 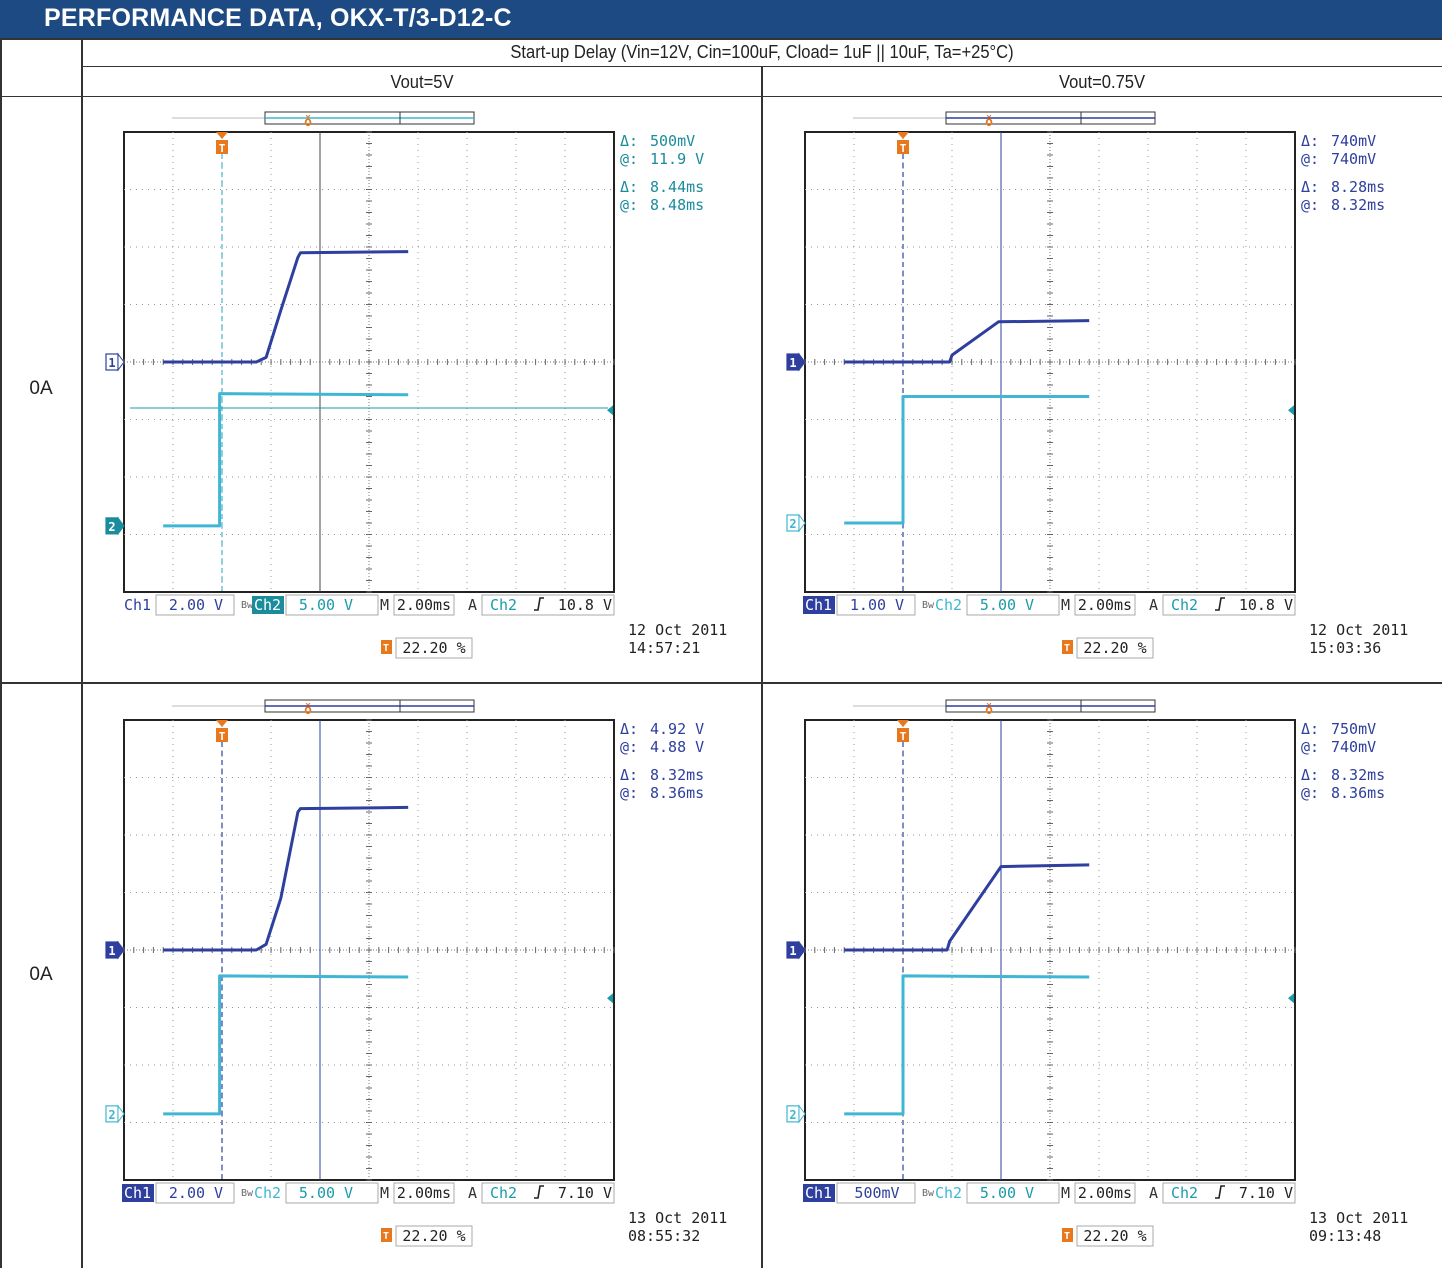 What do you see at coordinates (424, 1193) in the screenshot?
I see `timebase-box` at bounding box center [424, 1193].